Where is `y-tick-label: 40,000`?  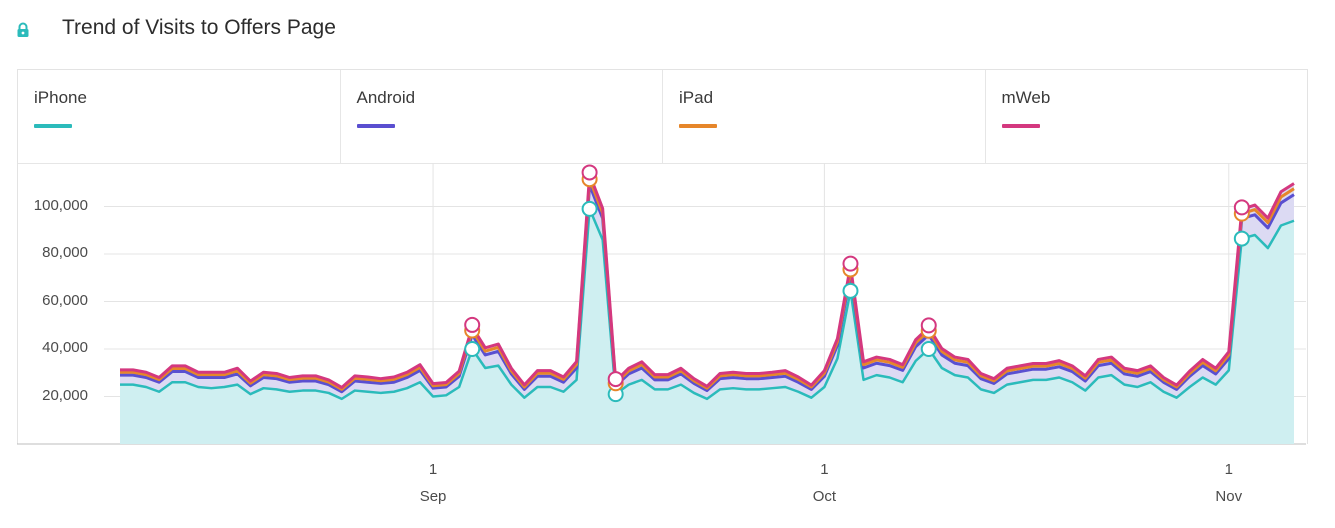 y-tick-label: 40,000 is located at coordinates (65, 347).